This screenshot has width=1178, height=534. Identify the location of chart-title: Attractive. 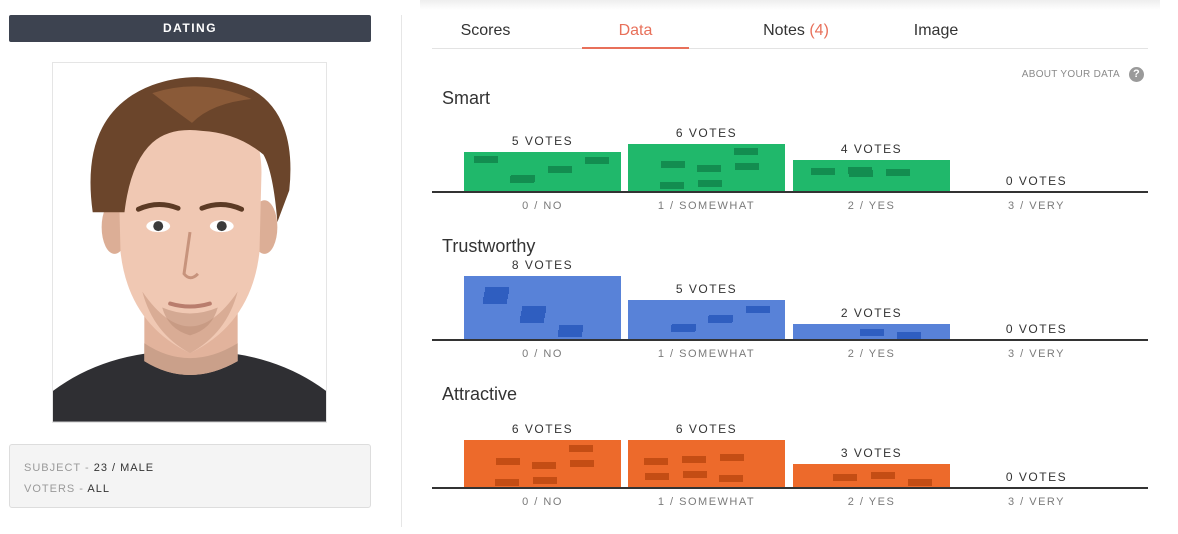
(480, 394).